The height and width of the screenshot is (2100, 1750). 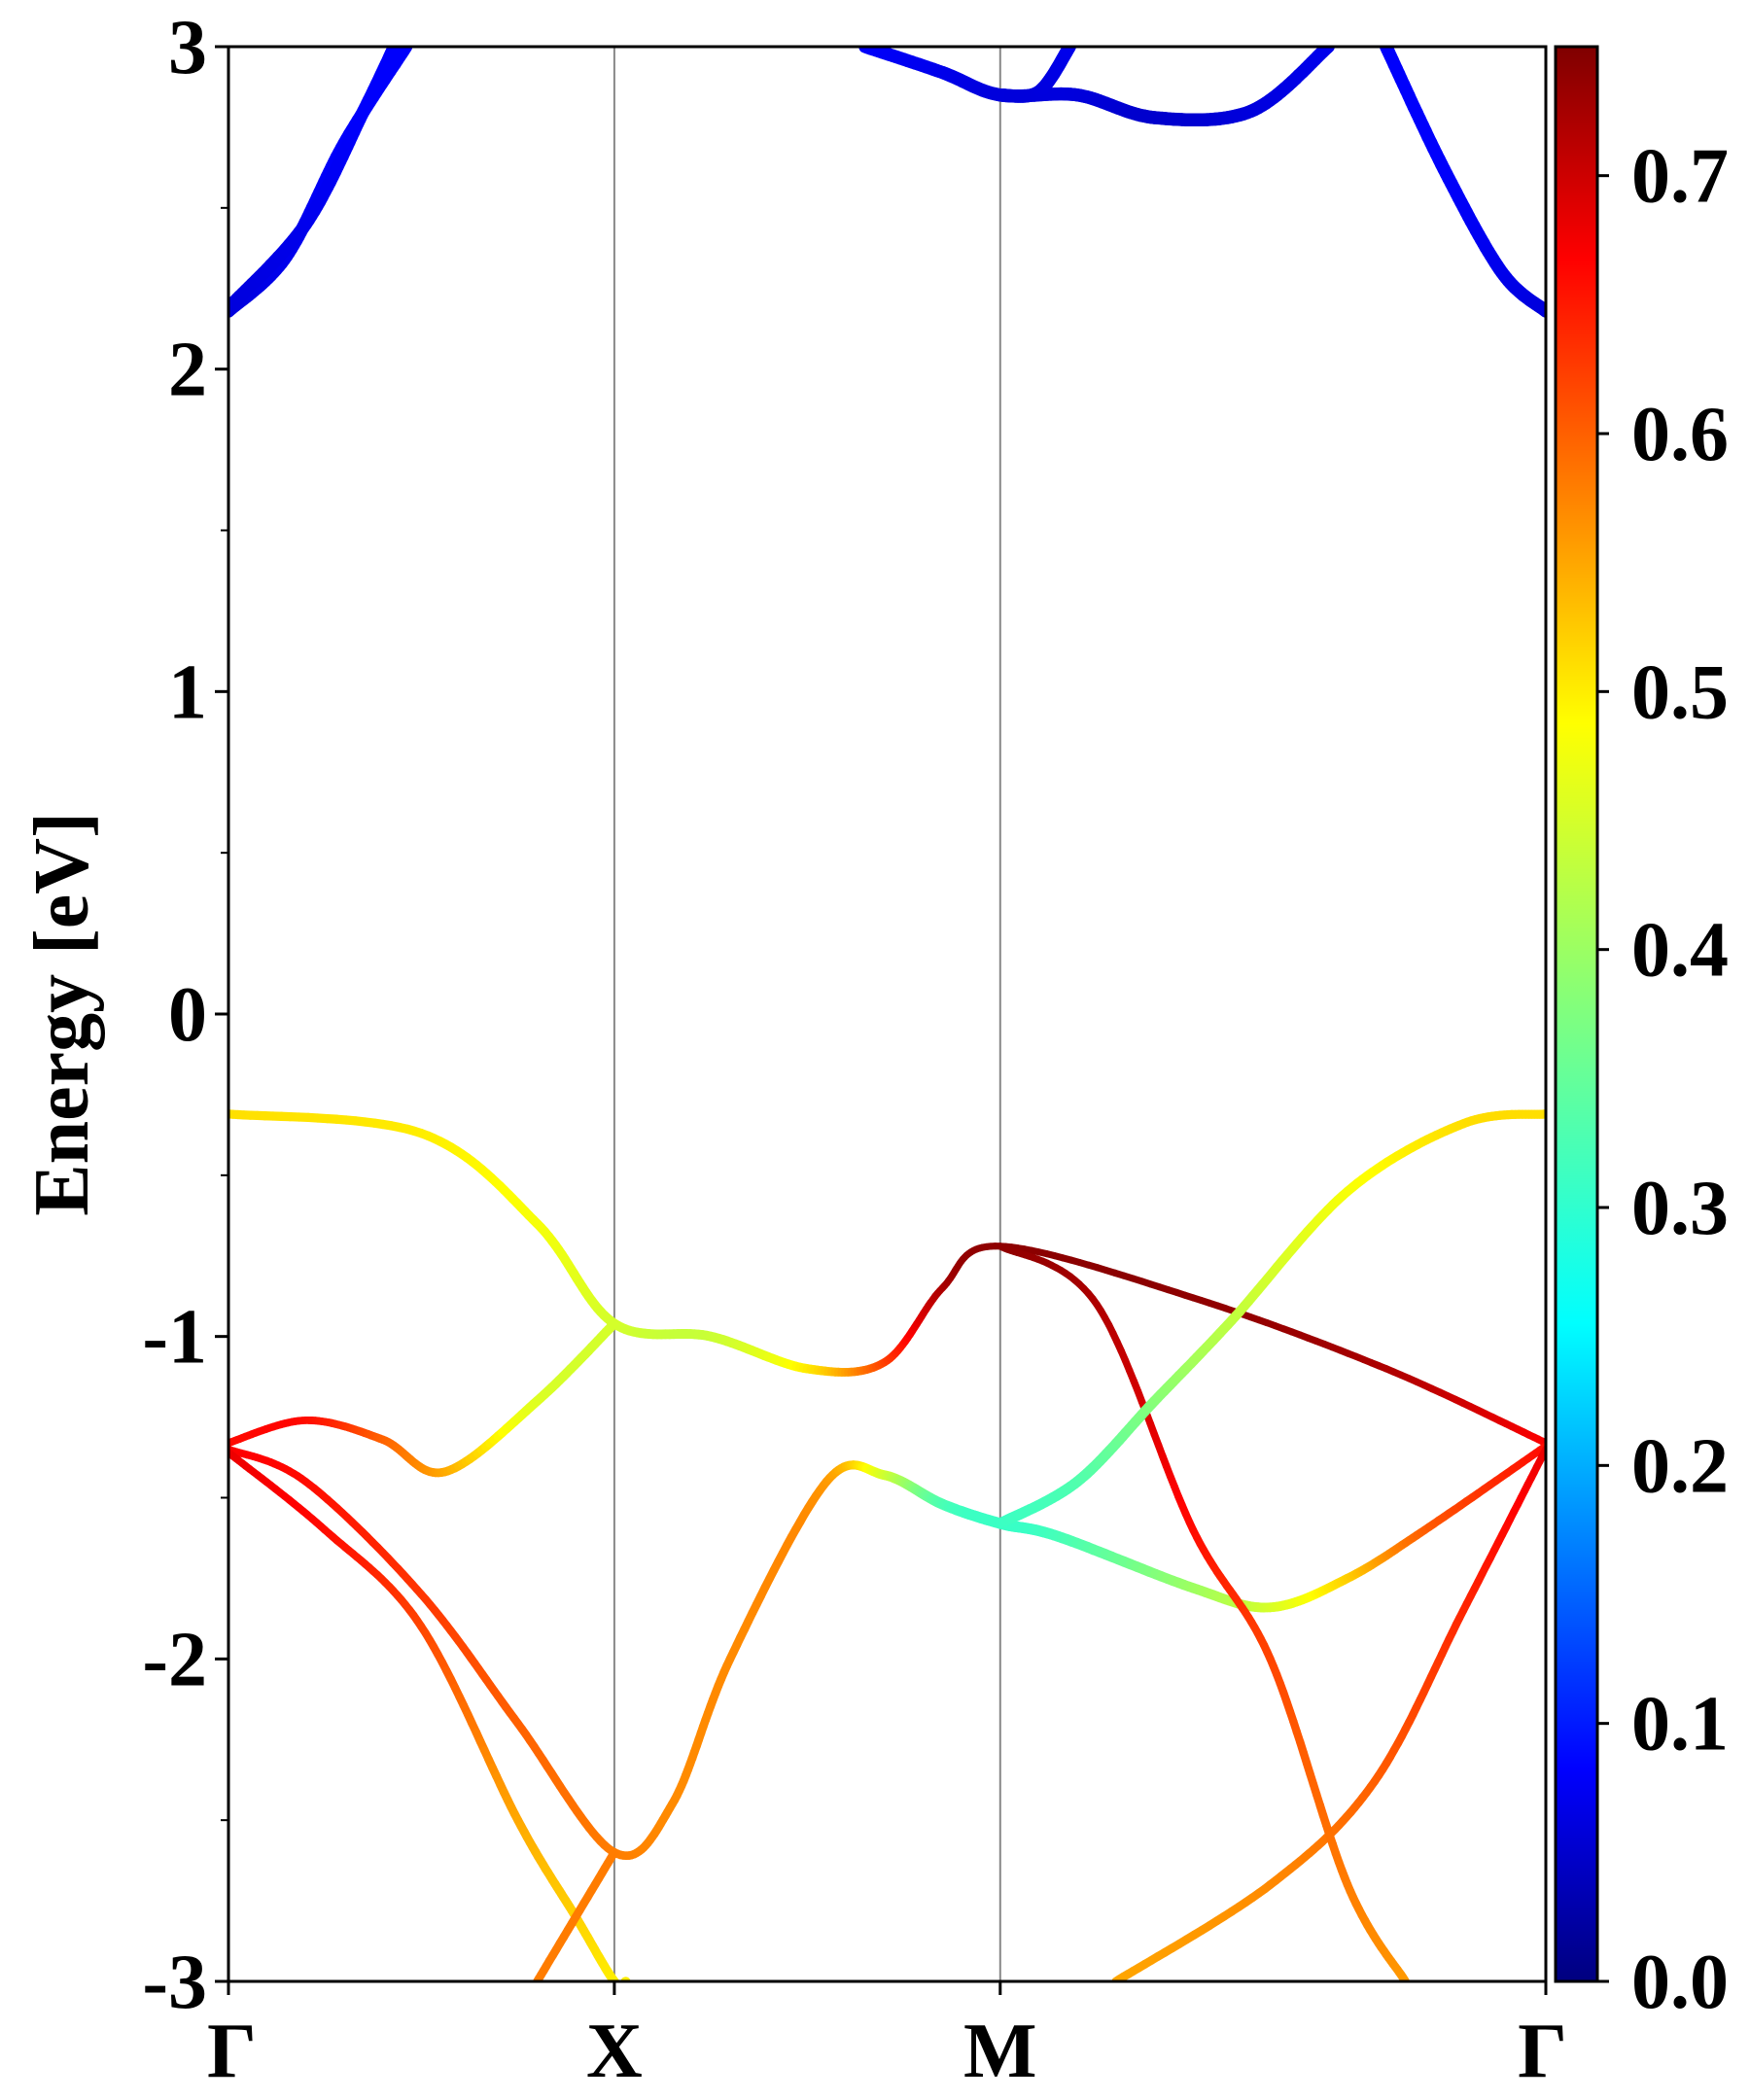 What do you see at coordinates (1680, 1466) in the screenshot?
I see `colorbar-tick-label: 0.2` at bounding box center [1680, 1466].